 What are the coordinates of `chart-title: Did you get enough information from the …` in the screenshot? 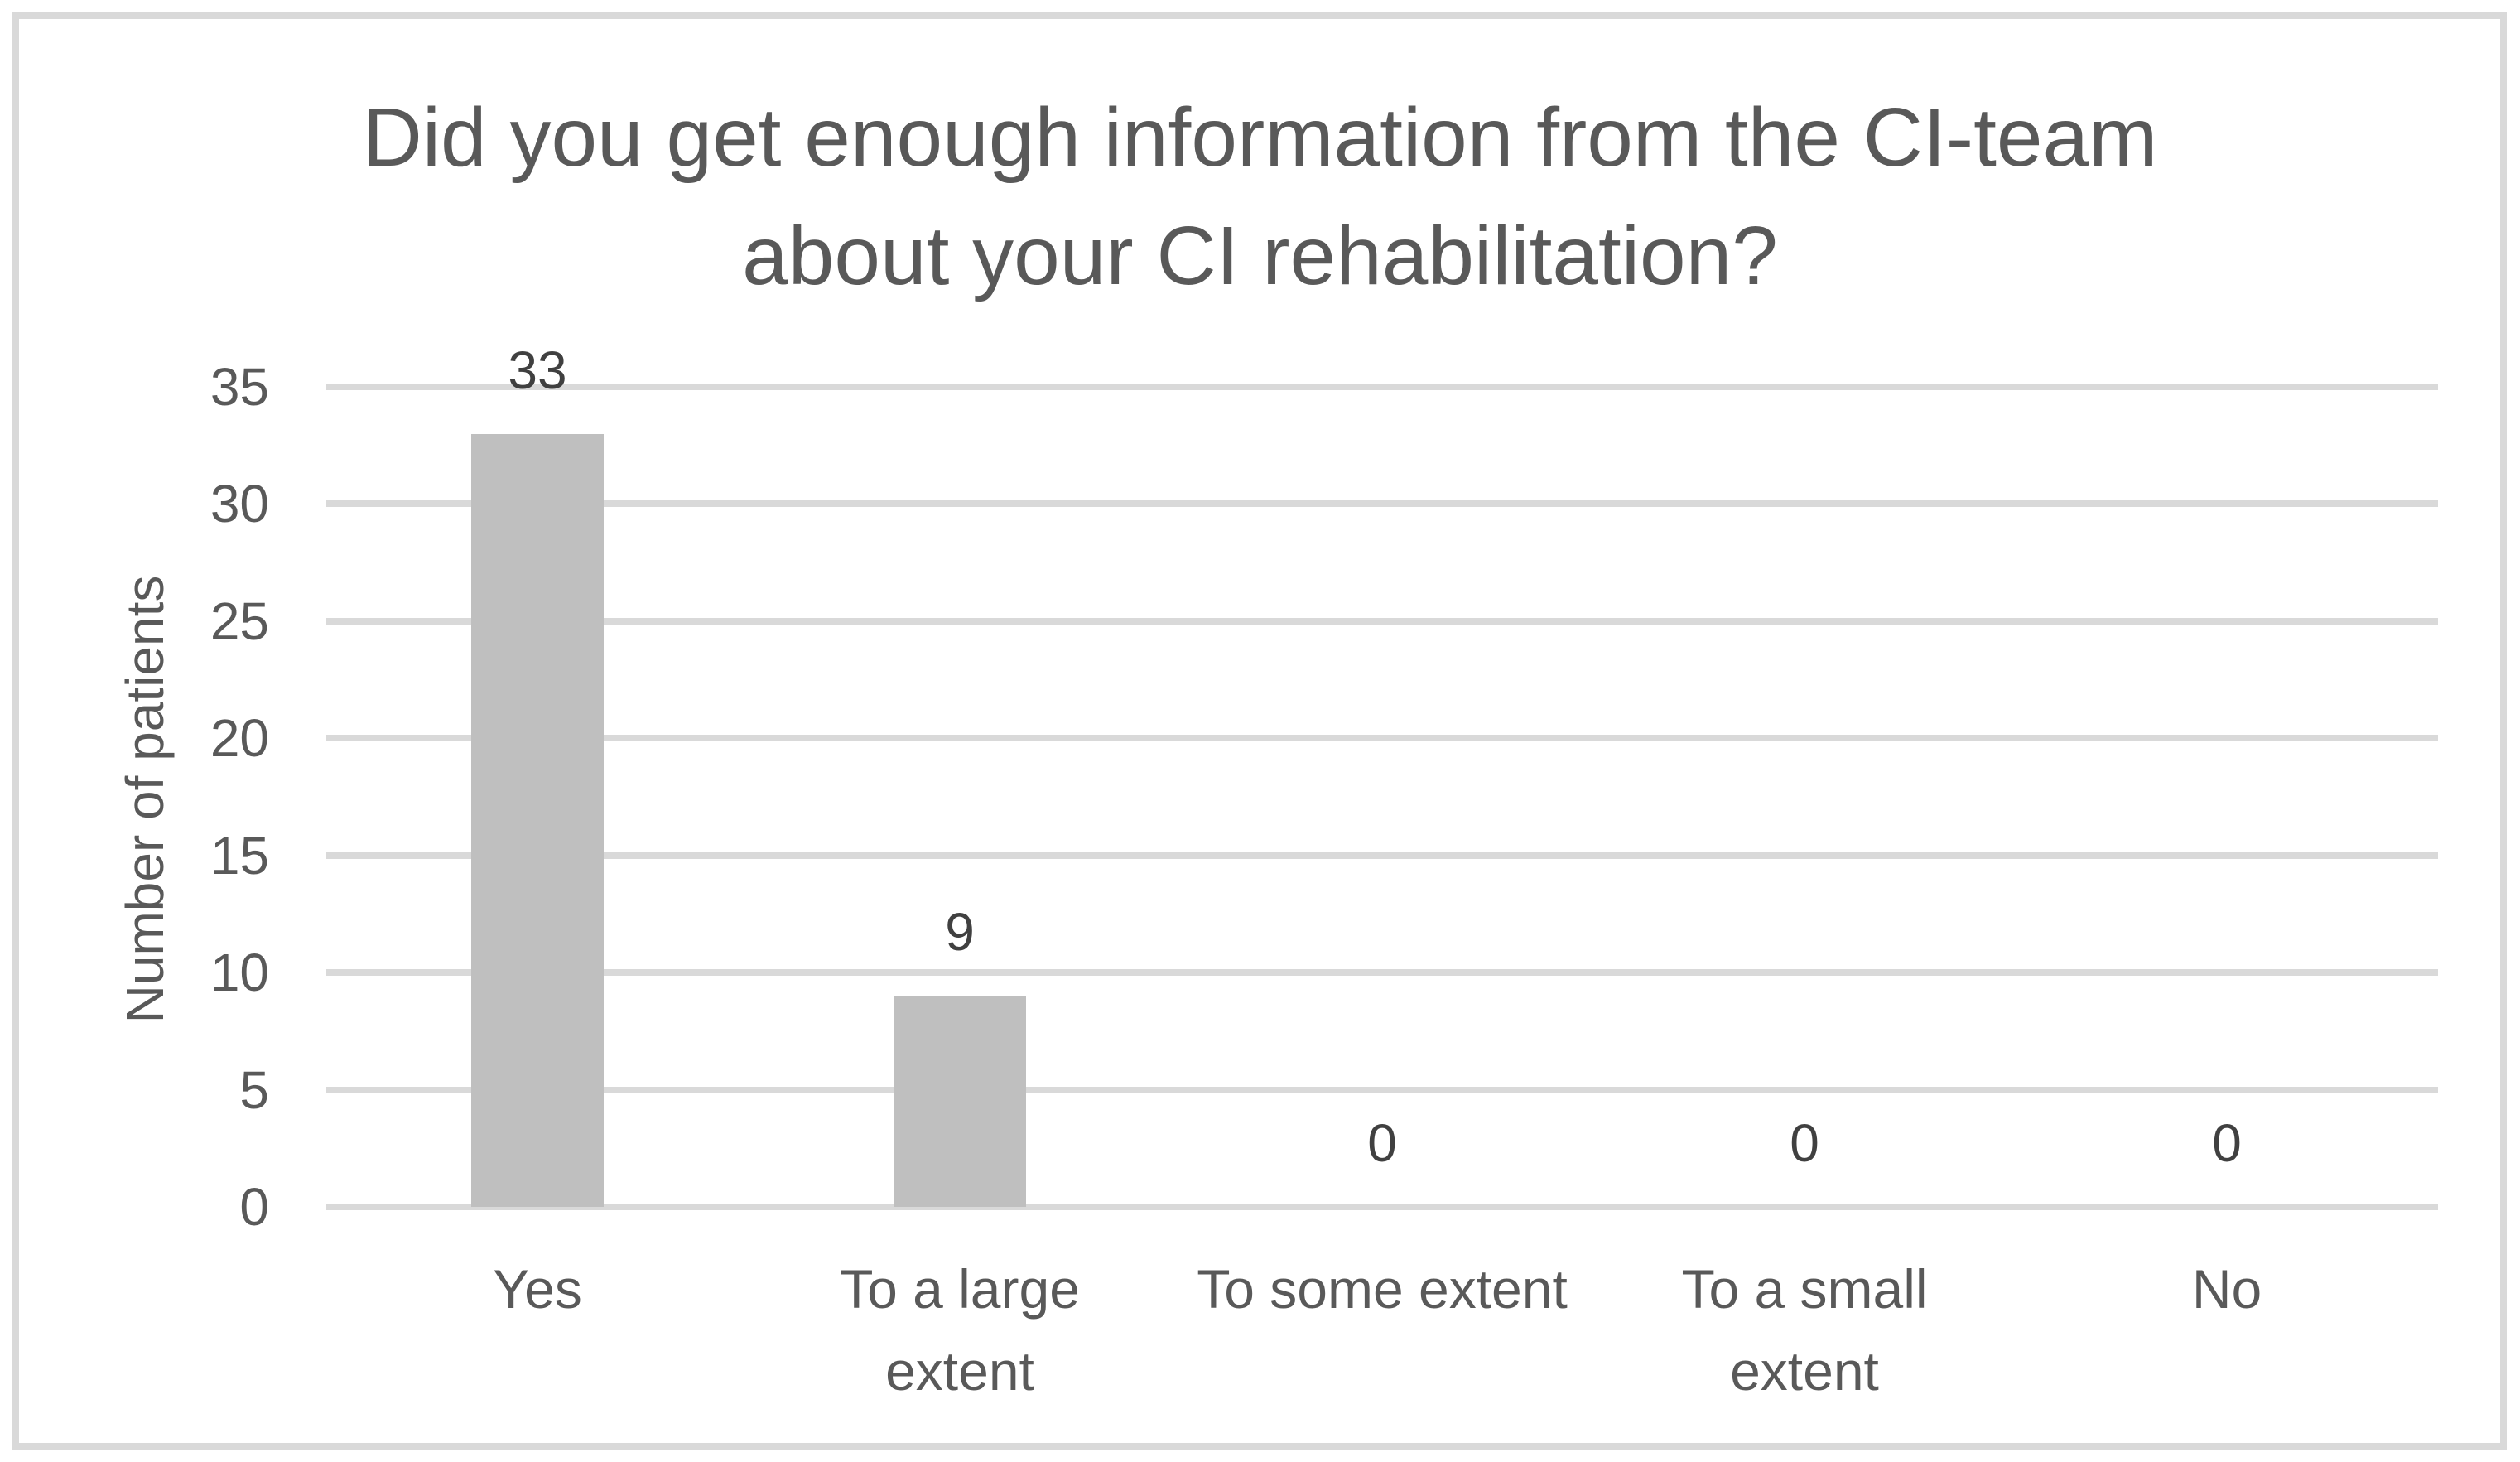 It's located at (1260, 196).